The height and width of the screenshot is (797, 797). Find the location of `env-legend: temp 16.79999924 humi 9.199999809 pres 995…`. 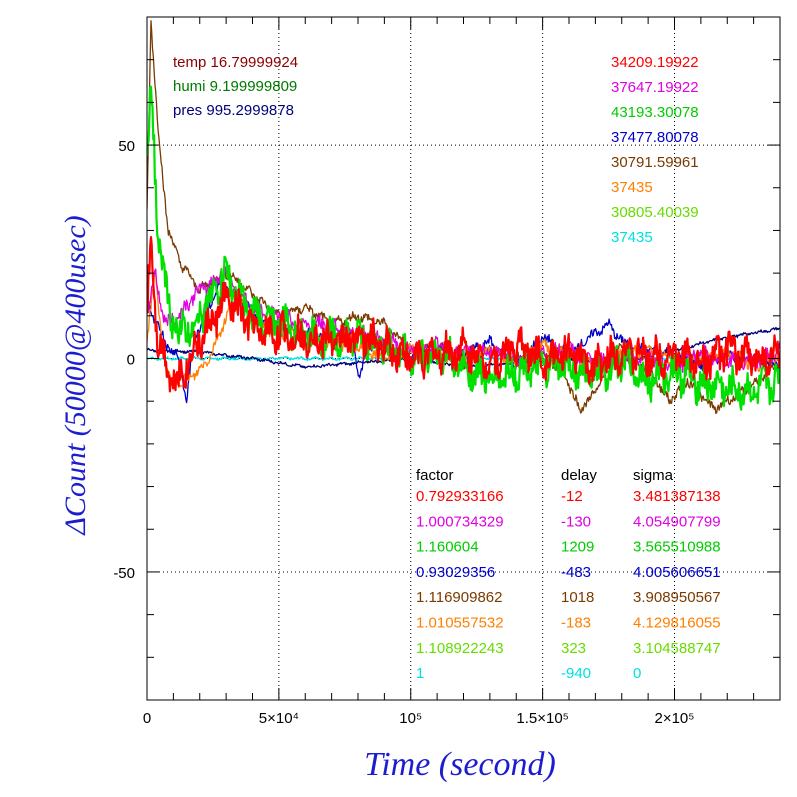

env-legend: temp 16.79999924 humi 9.199999809 pres 995… is located at coordinates (235, 86).